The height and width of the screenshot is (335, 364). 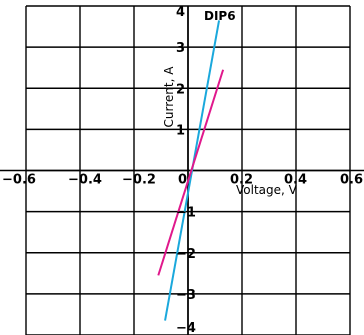 What do you see at coordinates (139, 180) in the screenshot?
I see `x-tick-label: −0.2` at bounding box center [139, 180].